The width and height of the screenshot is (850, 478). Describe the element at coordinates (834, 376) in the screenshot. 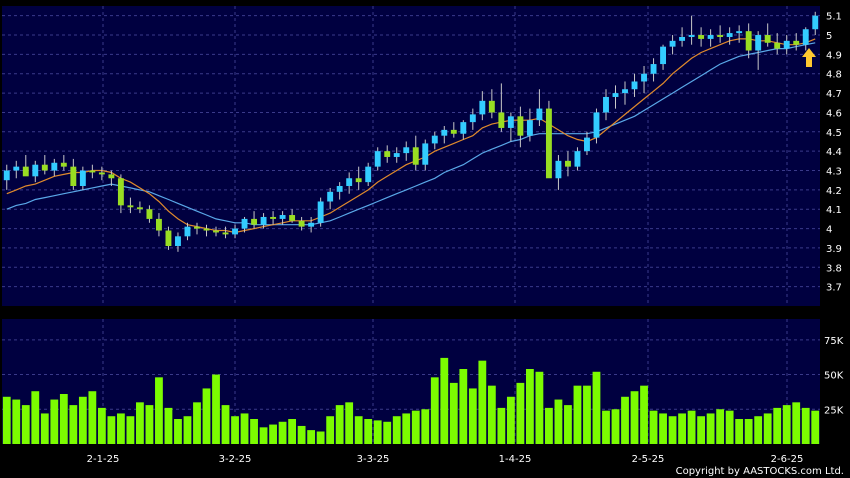

I see `volume-tick-label: 50K` at that location.